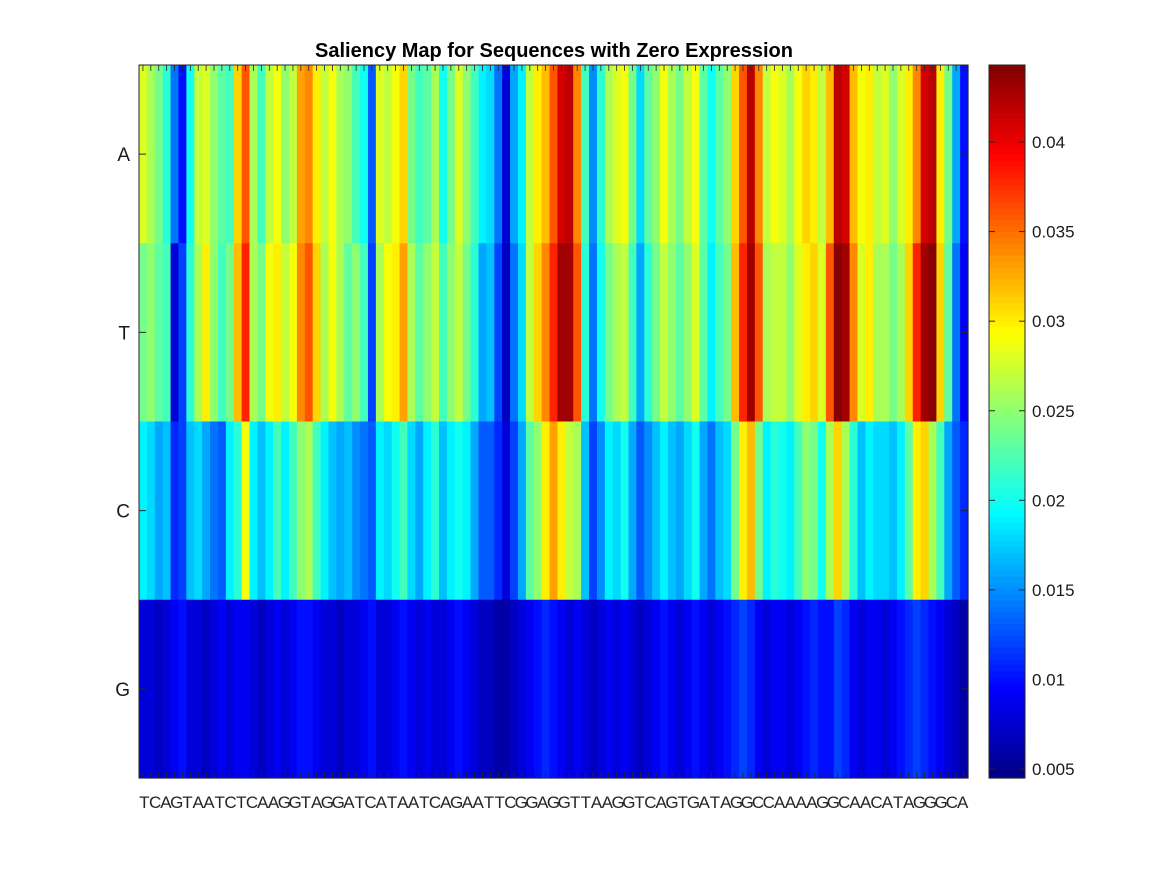  Describe the element at coordinates (1053, 232) in the screenshot. I see `colorbar-tick-label: 0.035` at that location.